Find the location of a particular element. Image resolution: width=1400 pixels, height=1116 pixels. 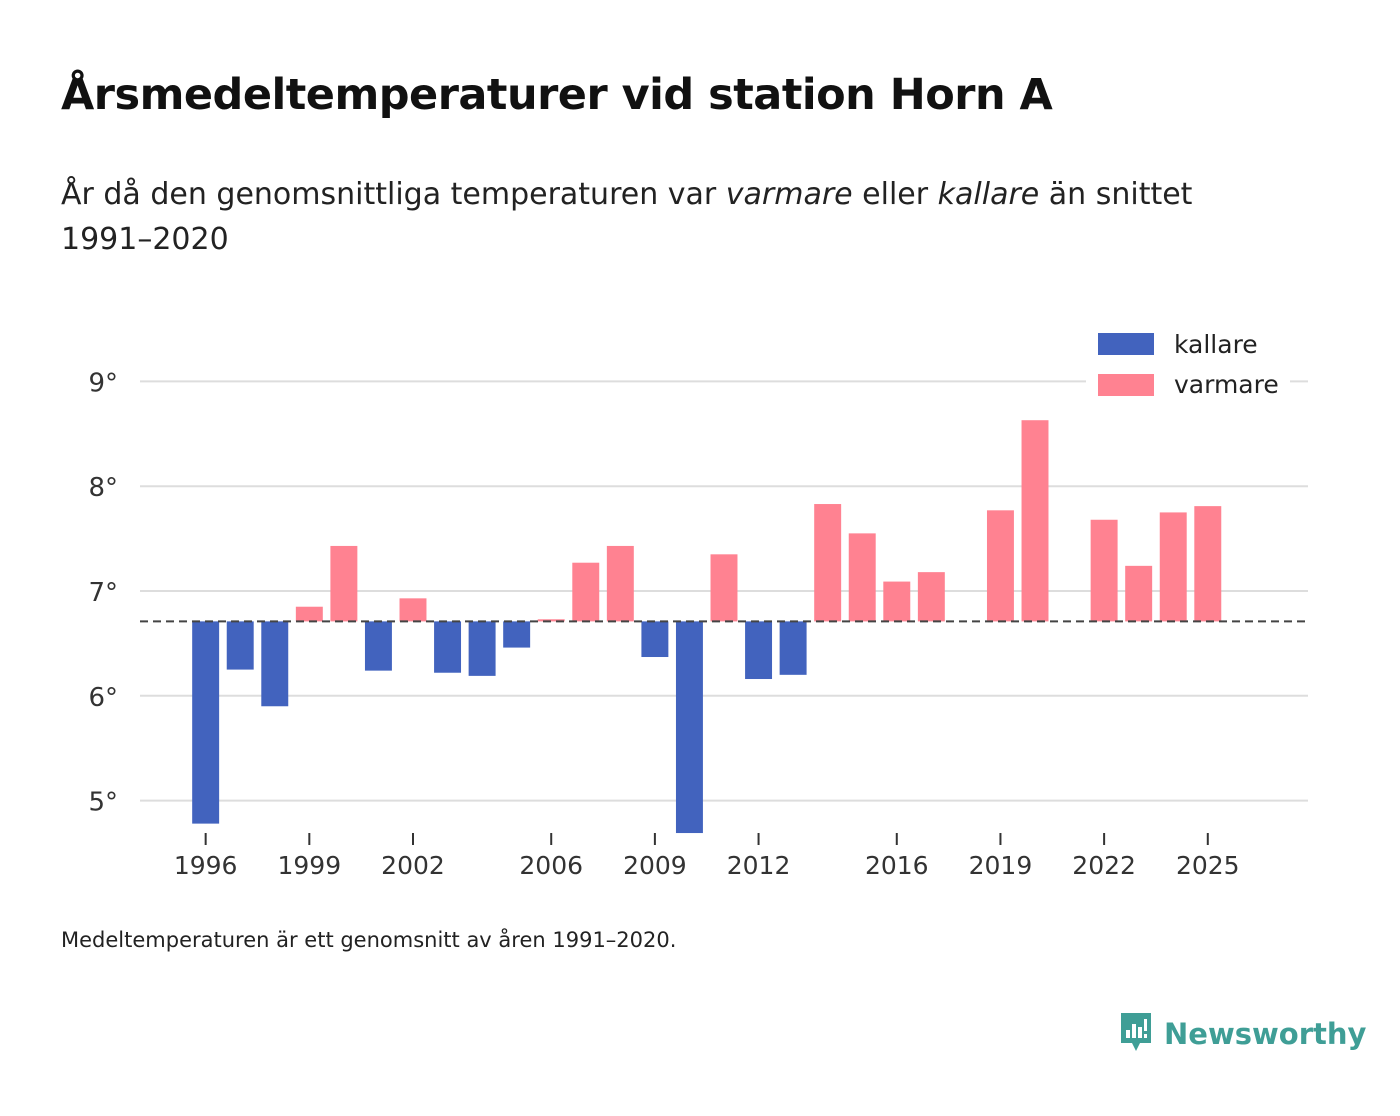

bar-2003 is located at coordinates (448, 647).